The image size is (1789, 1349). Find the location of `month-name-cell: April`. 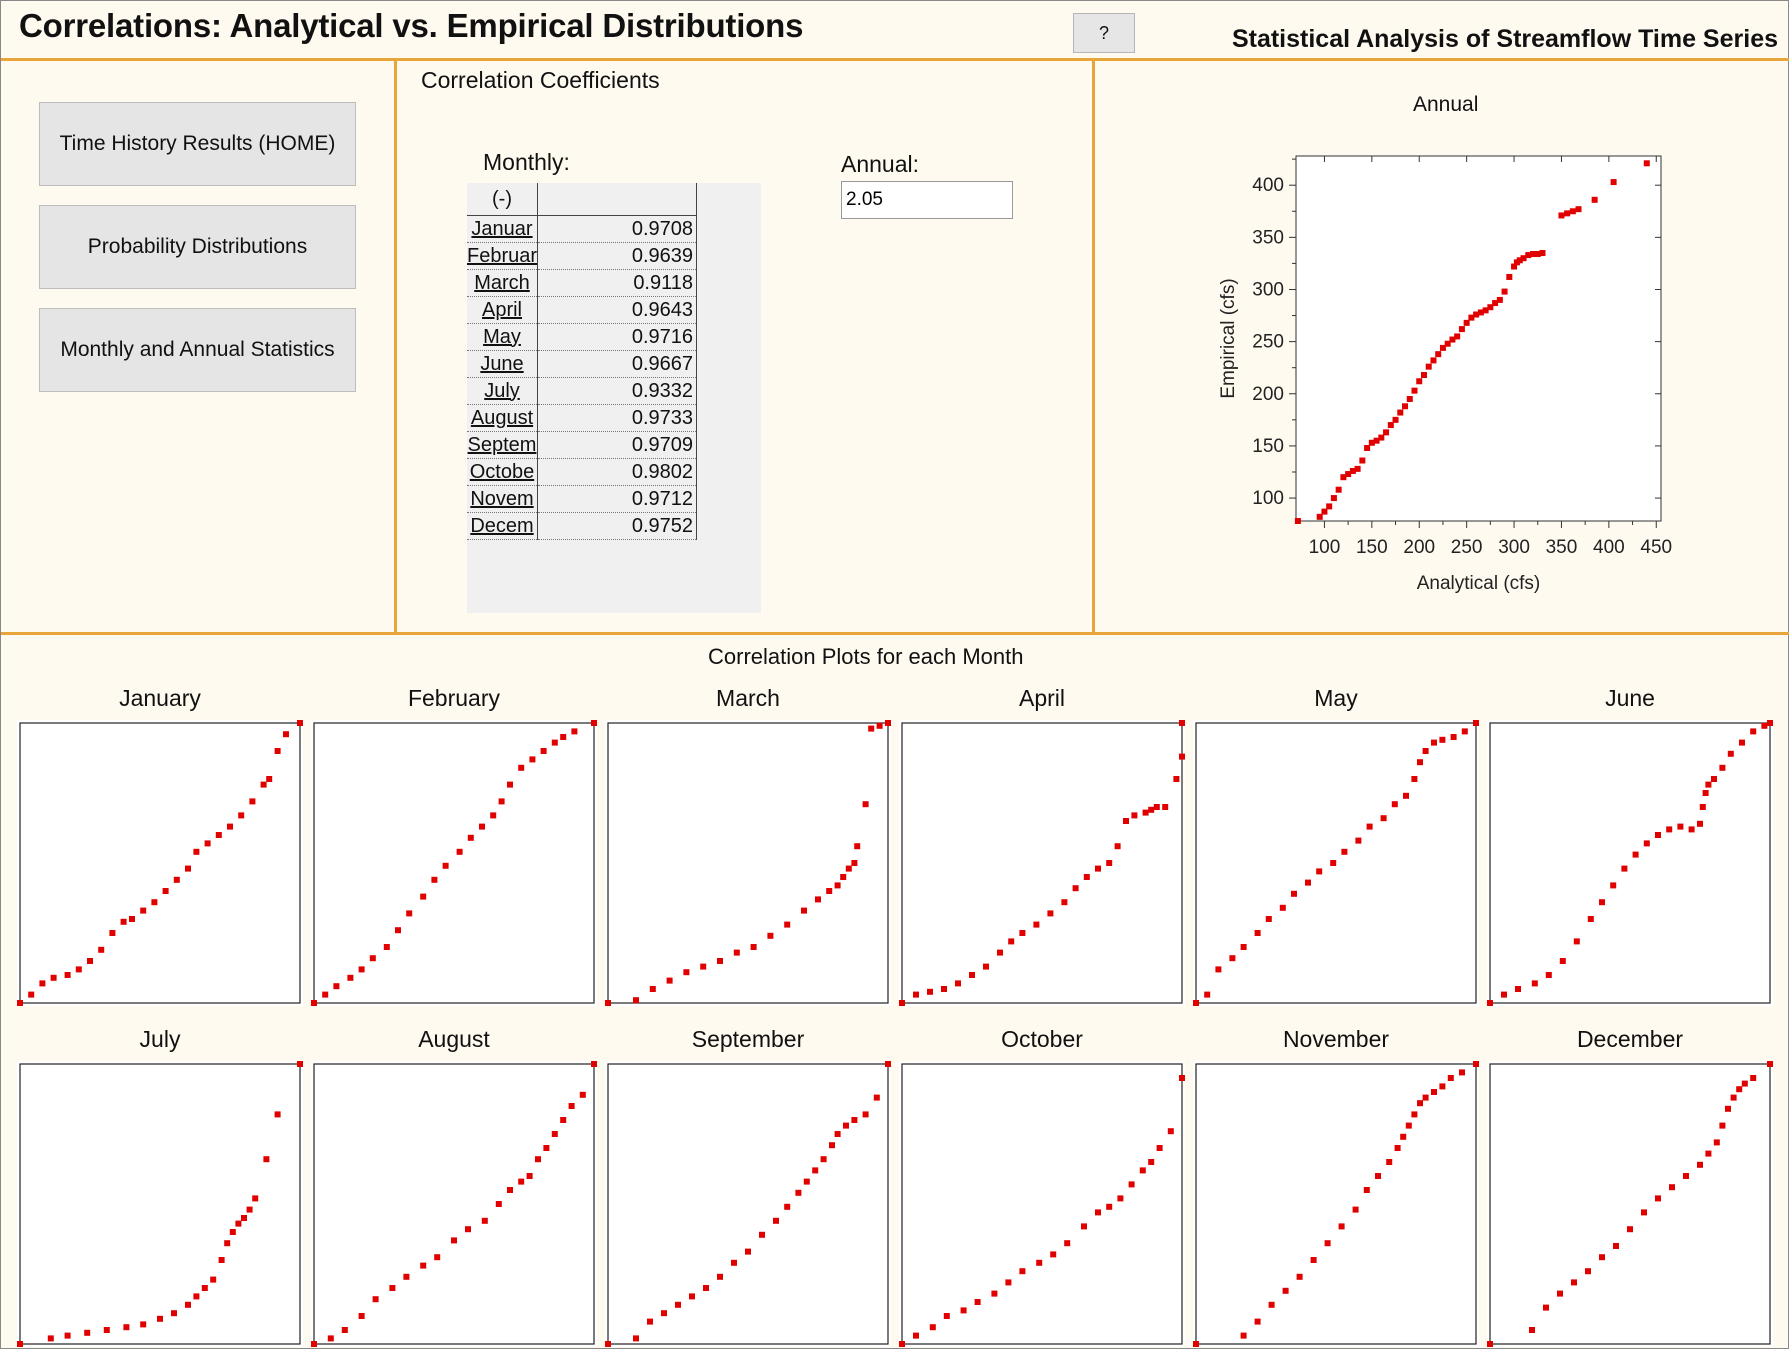

month-name-cell: April is located at coordinates (502, 310).